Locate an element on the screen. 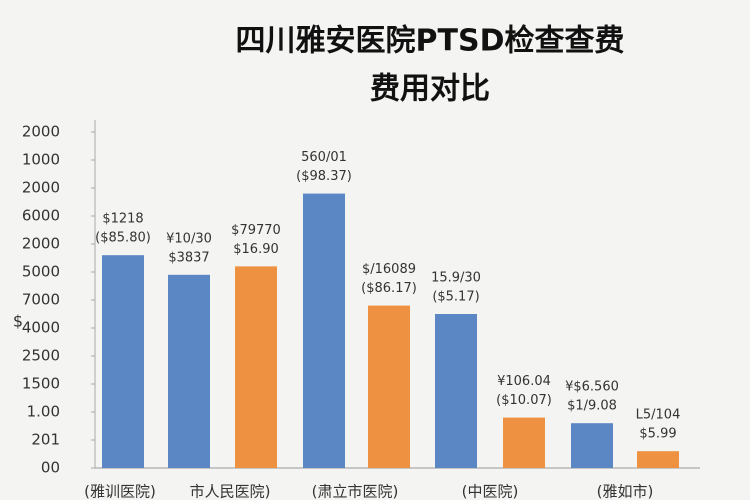 The image size is (750, 500). value-annotation: ($86.17) is located at coordinates (389, 288).